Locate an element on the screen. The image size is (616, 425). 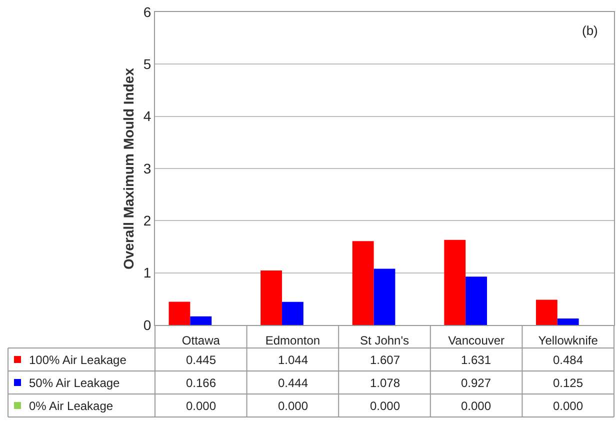
data-label: 1.044 is located at coordinates (293, 360).